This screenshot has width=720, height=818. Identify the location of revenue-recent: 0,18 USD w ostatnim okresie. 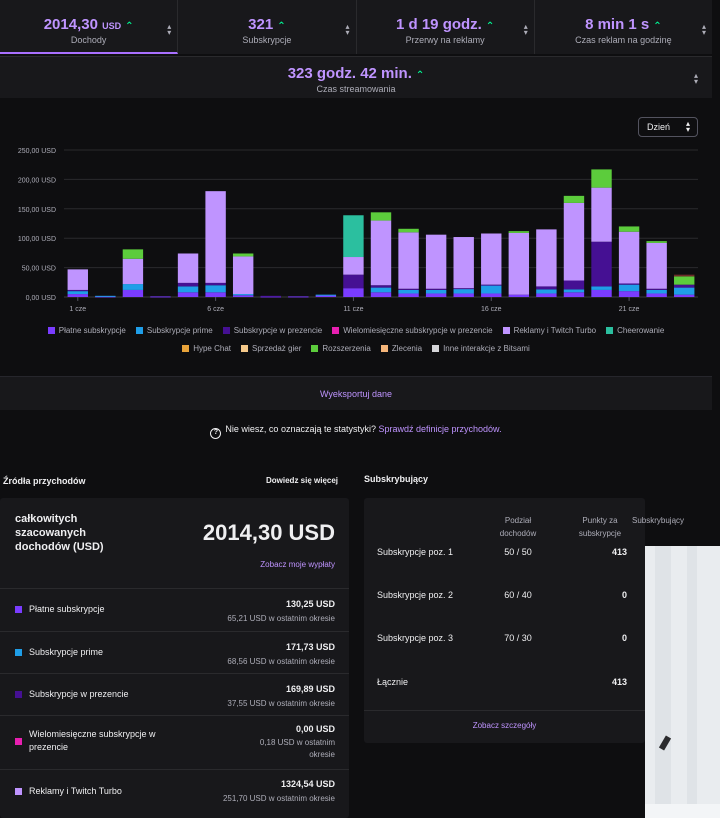
(297, 748).